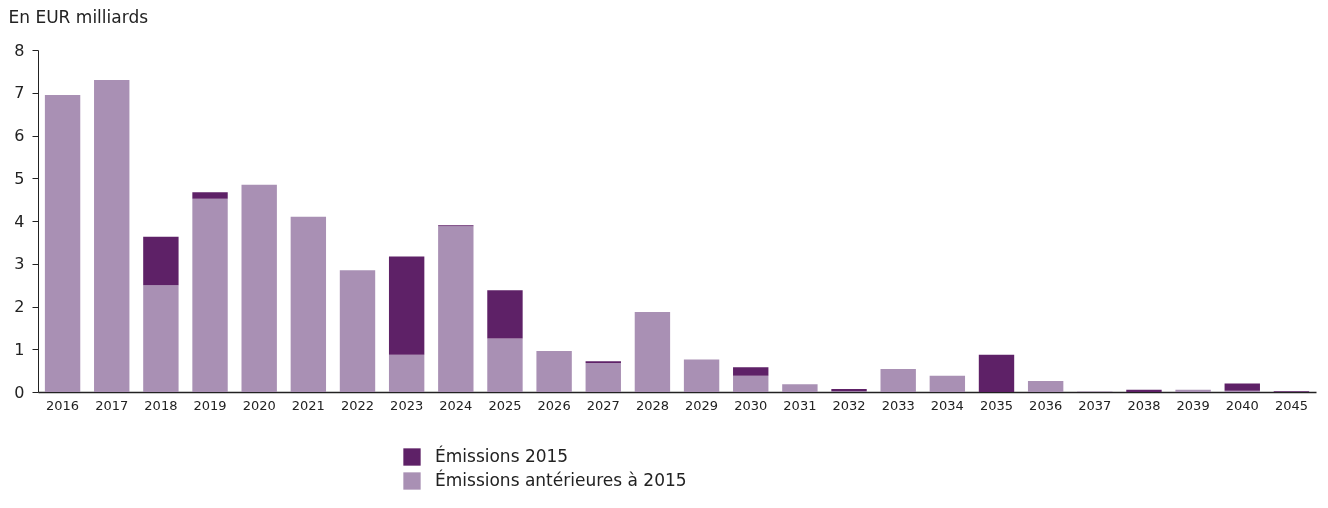 The width and height of the screenshot is (1328, 508). What do you see at coordinates (161, 405) in the screenshot?
I see `x-tick-label: 2018` at bounding box center [161, 405].